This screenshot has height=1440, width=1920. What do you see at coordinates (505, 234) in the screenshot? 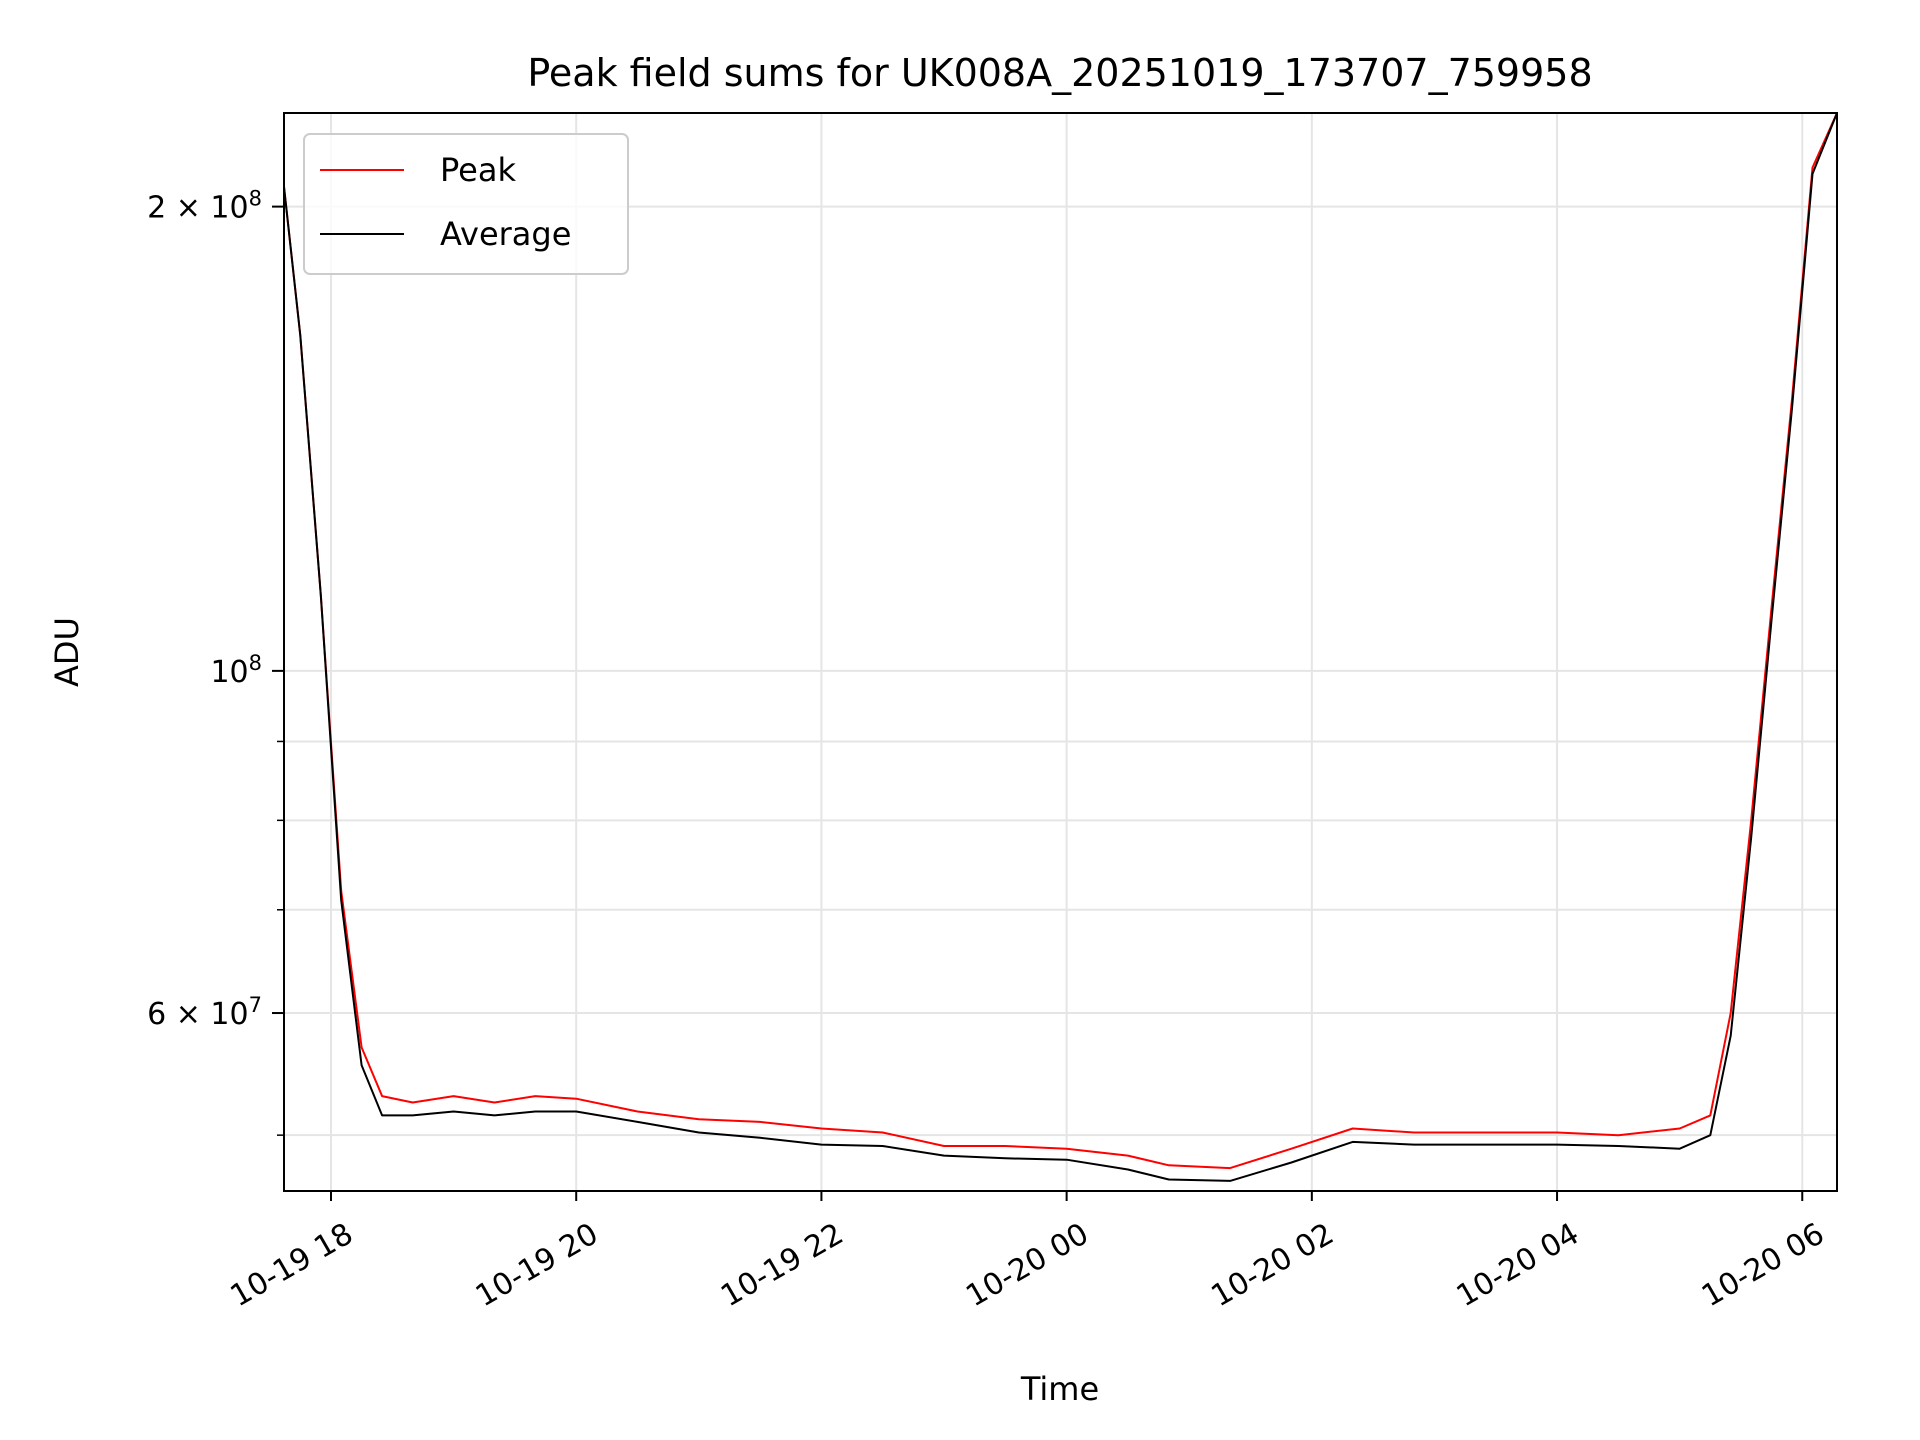
I see `legend-average-label: Average` at bounding box center [505, 234].